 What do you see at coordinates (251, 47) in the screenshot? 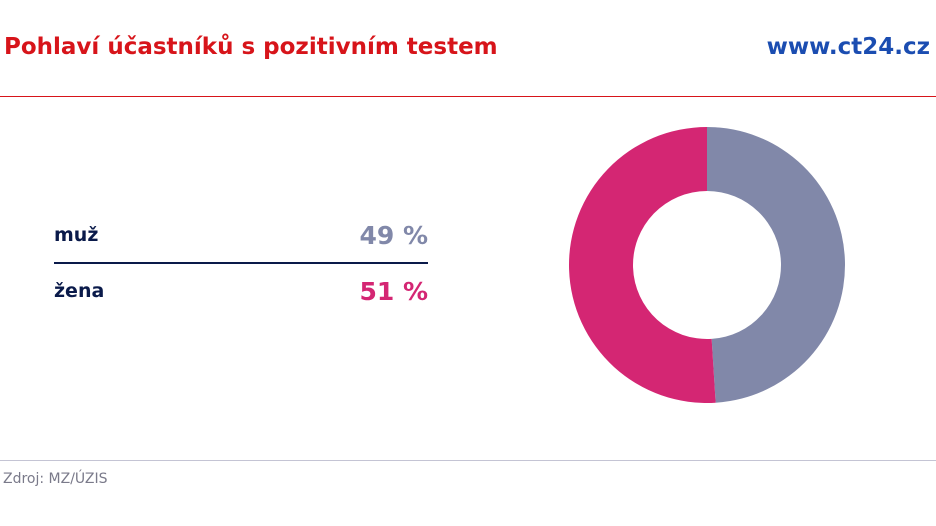
I see `chart-title: Pohlaví účastníků s pozitivním testem` at bounding box center [251, 47].